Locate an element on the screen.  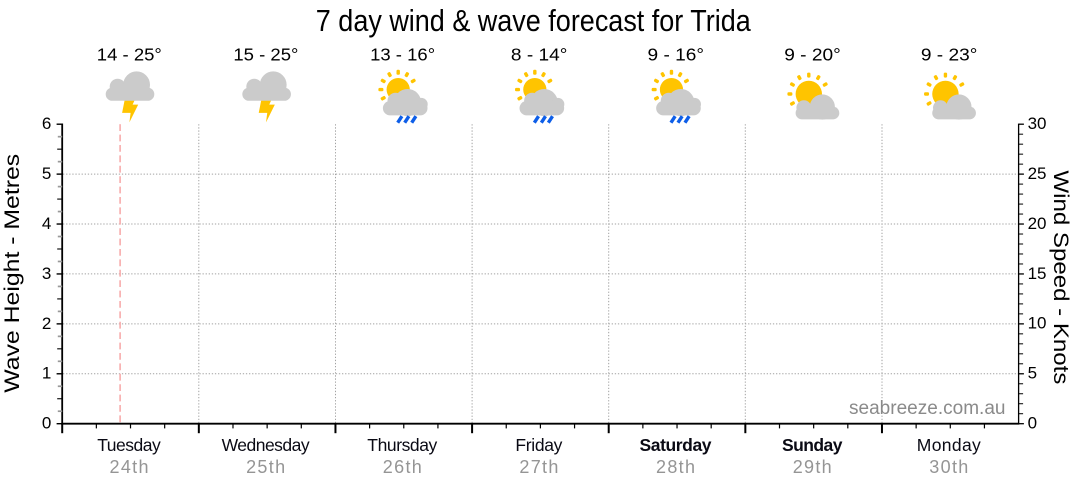
svg-text: 25 is located at coordinates (1037, 173).